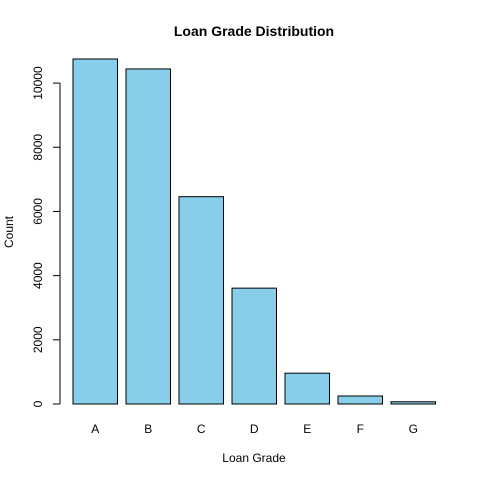 The width and height of the screenshot is (480, 480). I want to click on x-tick-labels: A B C D E F G, so click(254, 429).